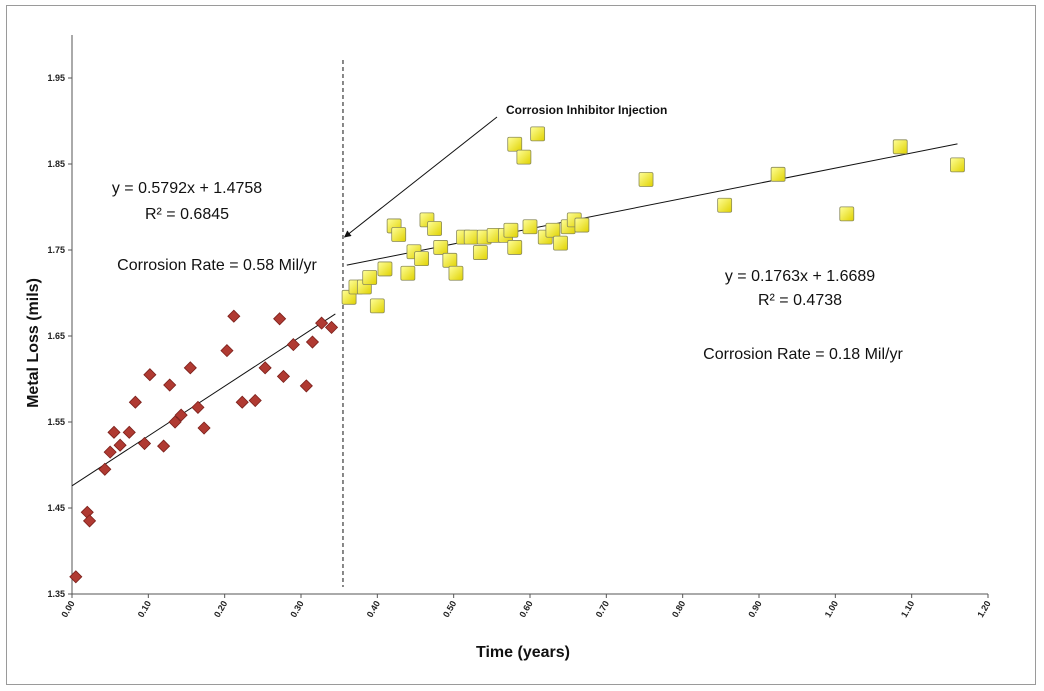  I want to click on y-tick-label: 1.95, so click(56, 78).